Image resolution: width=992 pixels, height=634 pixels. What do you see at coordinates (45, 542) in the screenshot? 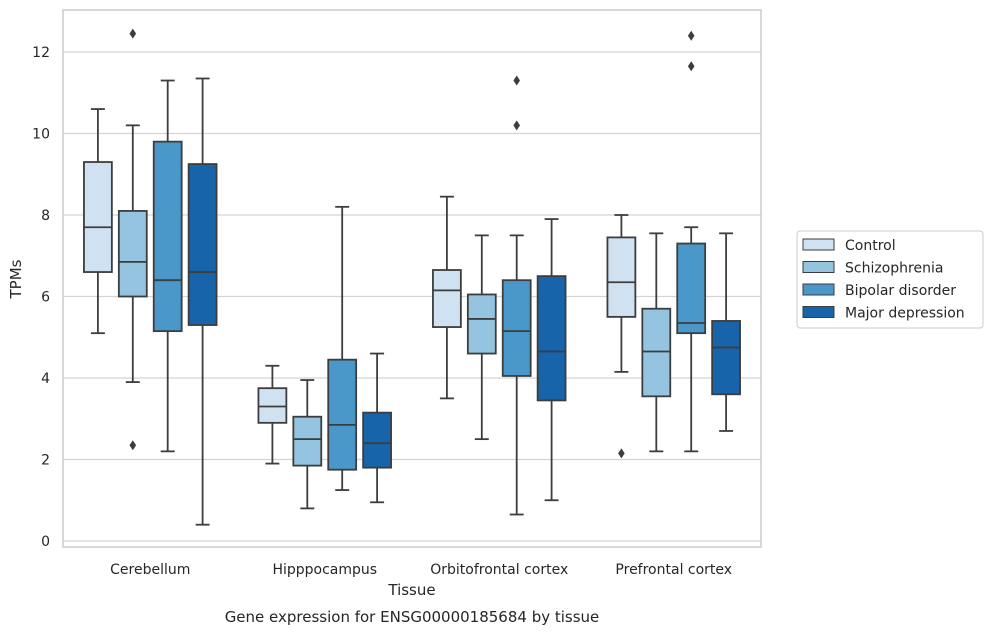
I see `y-tick-label: 0` at bounding box center [45, 542].